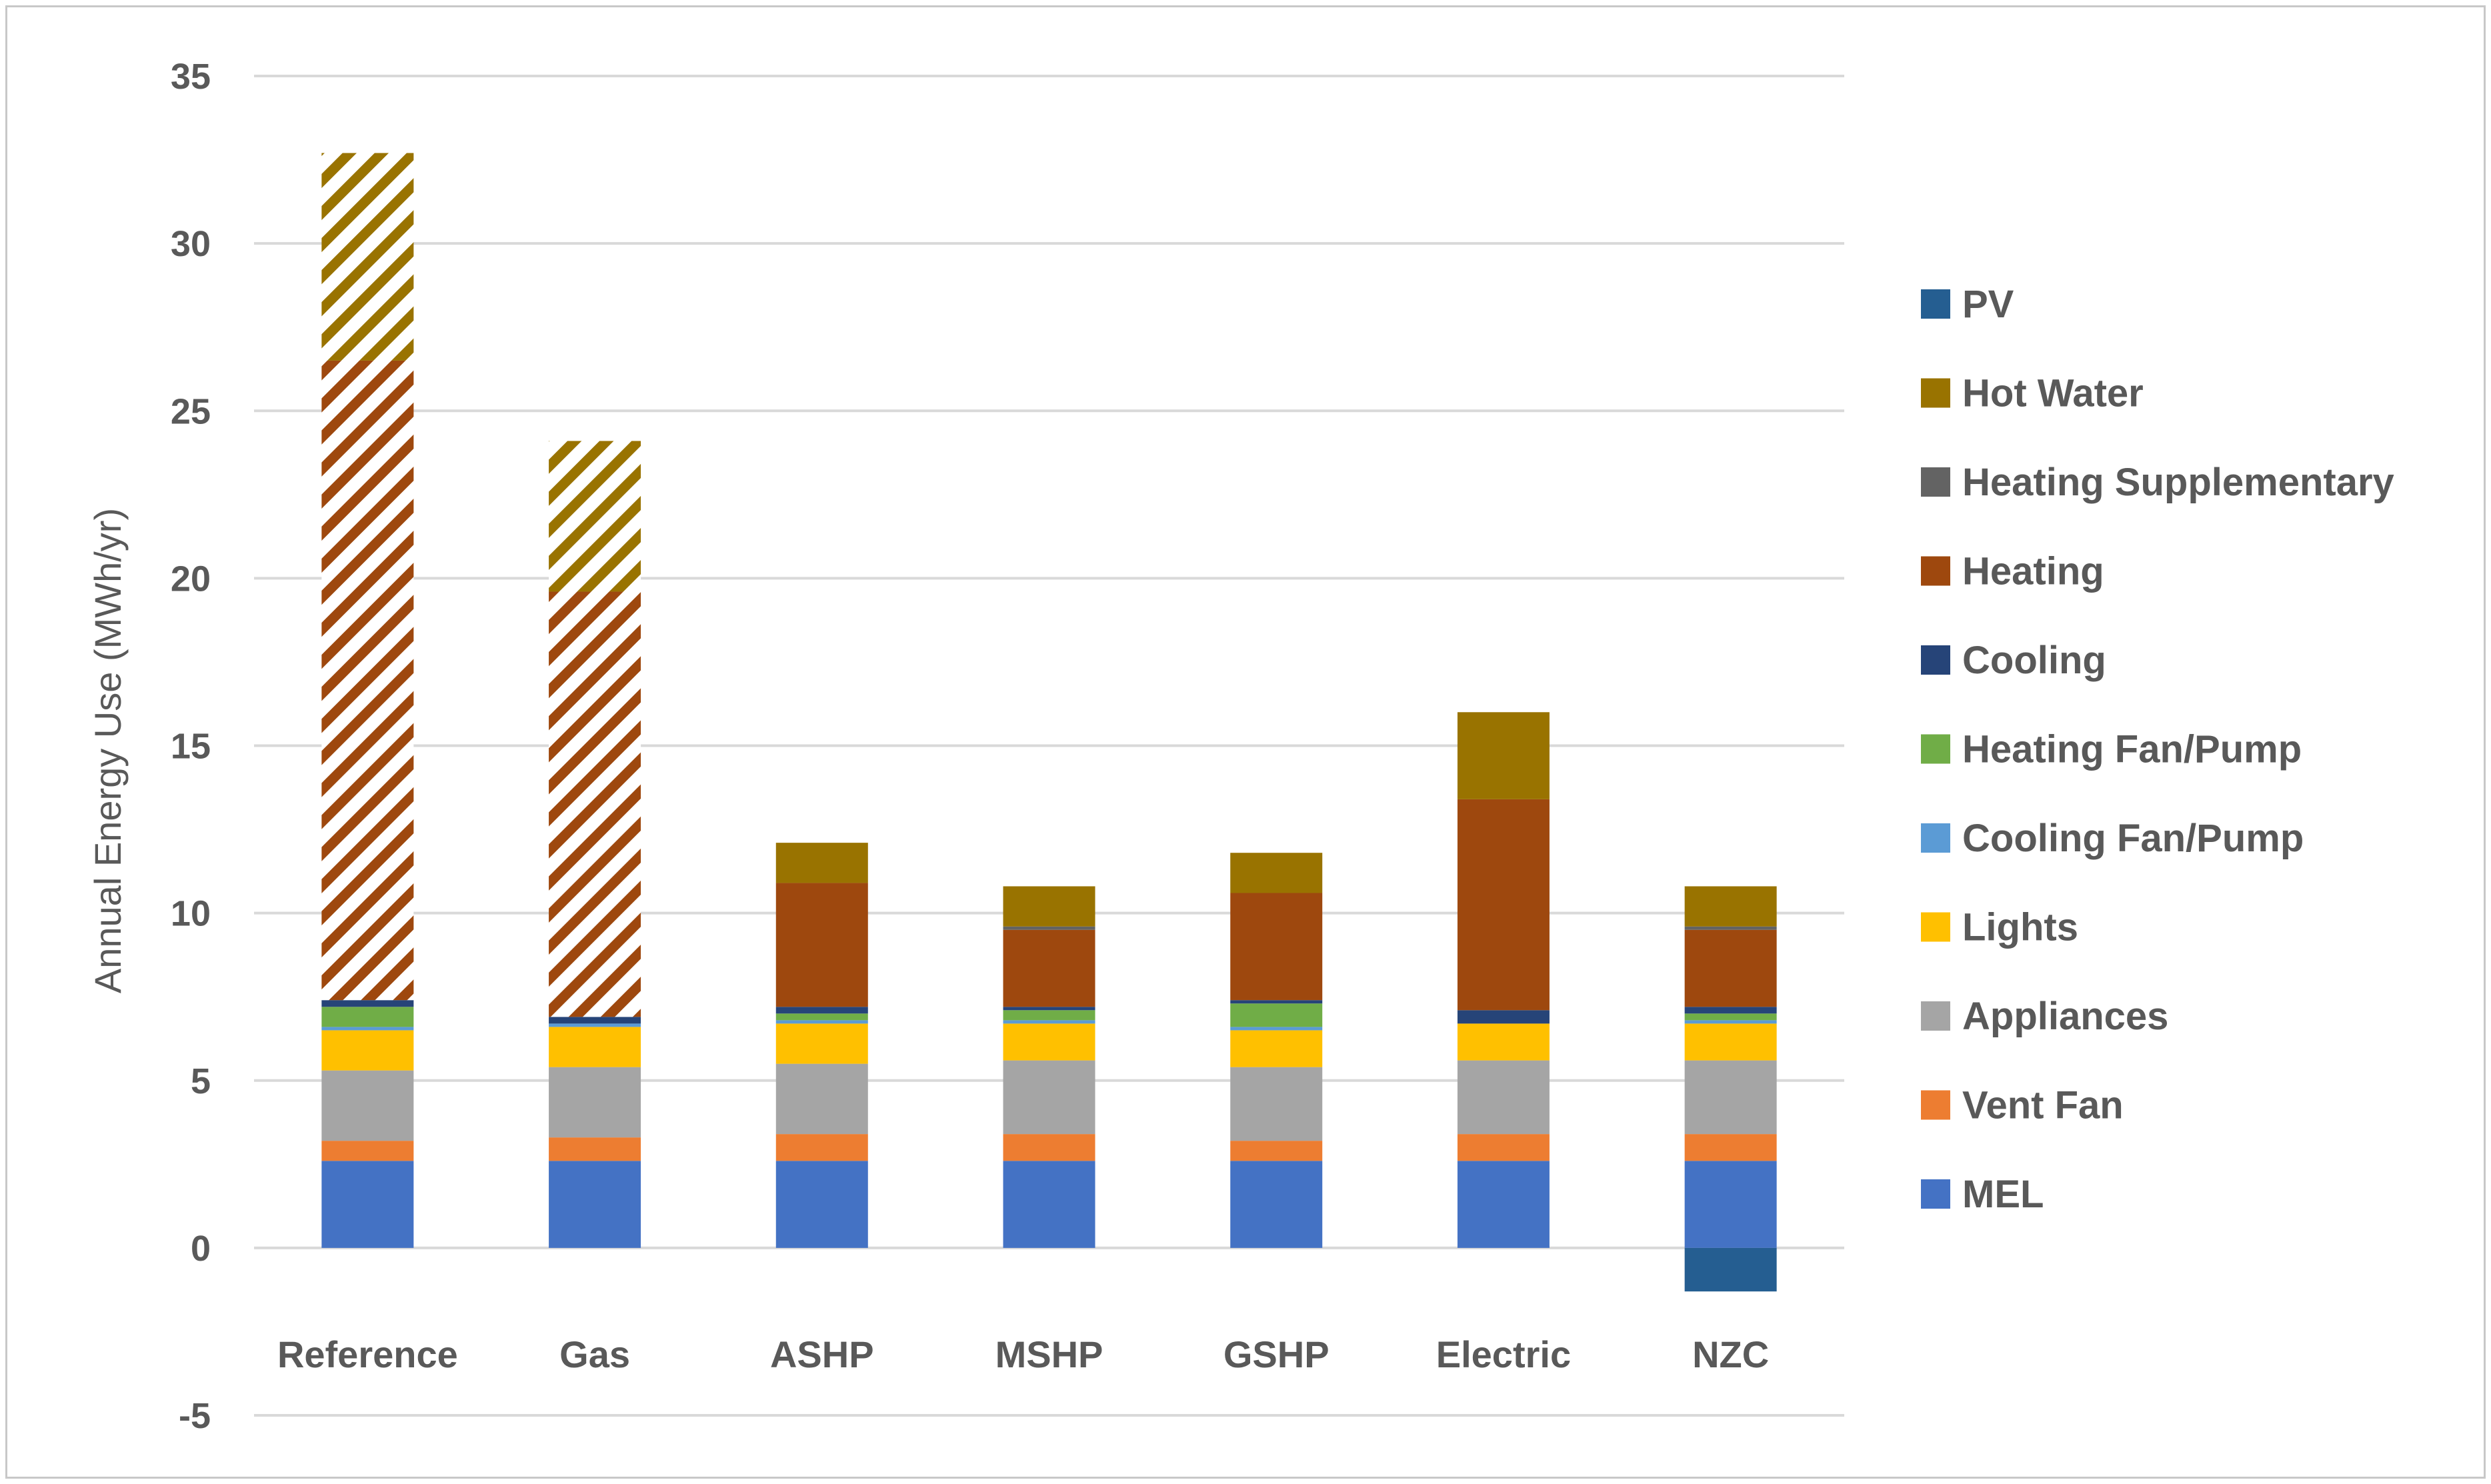  I want to click on x-category-label: Gas, so click(594, 1354).